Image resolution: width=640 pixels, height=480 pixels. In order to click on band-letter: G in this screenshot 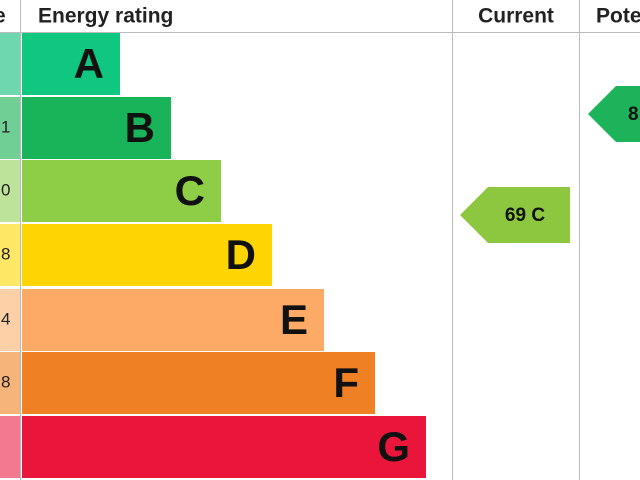, I will do `click(393, 446)`.